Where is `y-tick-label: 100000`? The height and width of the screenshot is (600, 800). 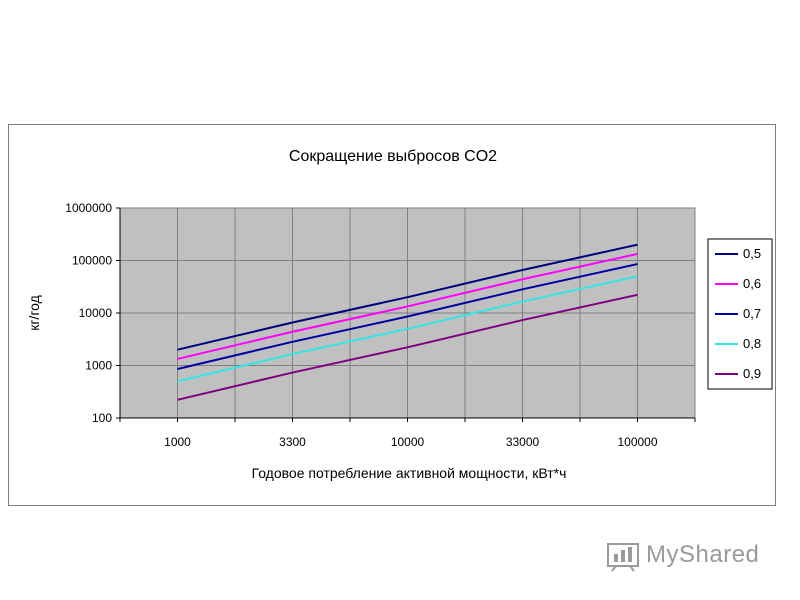 y-tick-label: 100000 is located at coordinates (92, 261).